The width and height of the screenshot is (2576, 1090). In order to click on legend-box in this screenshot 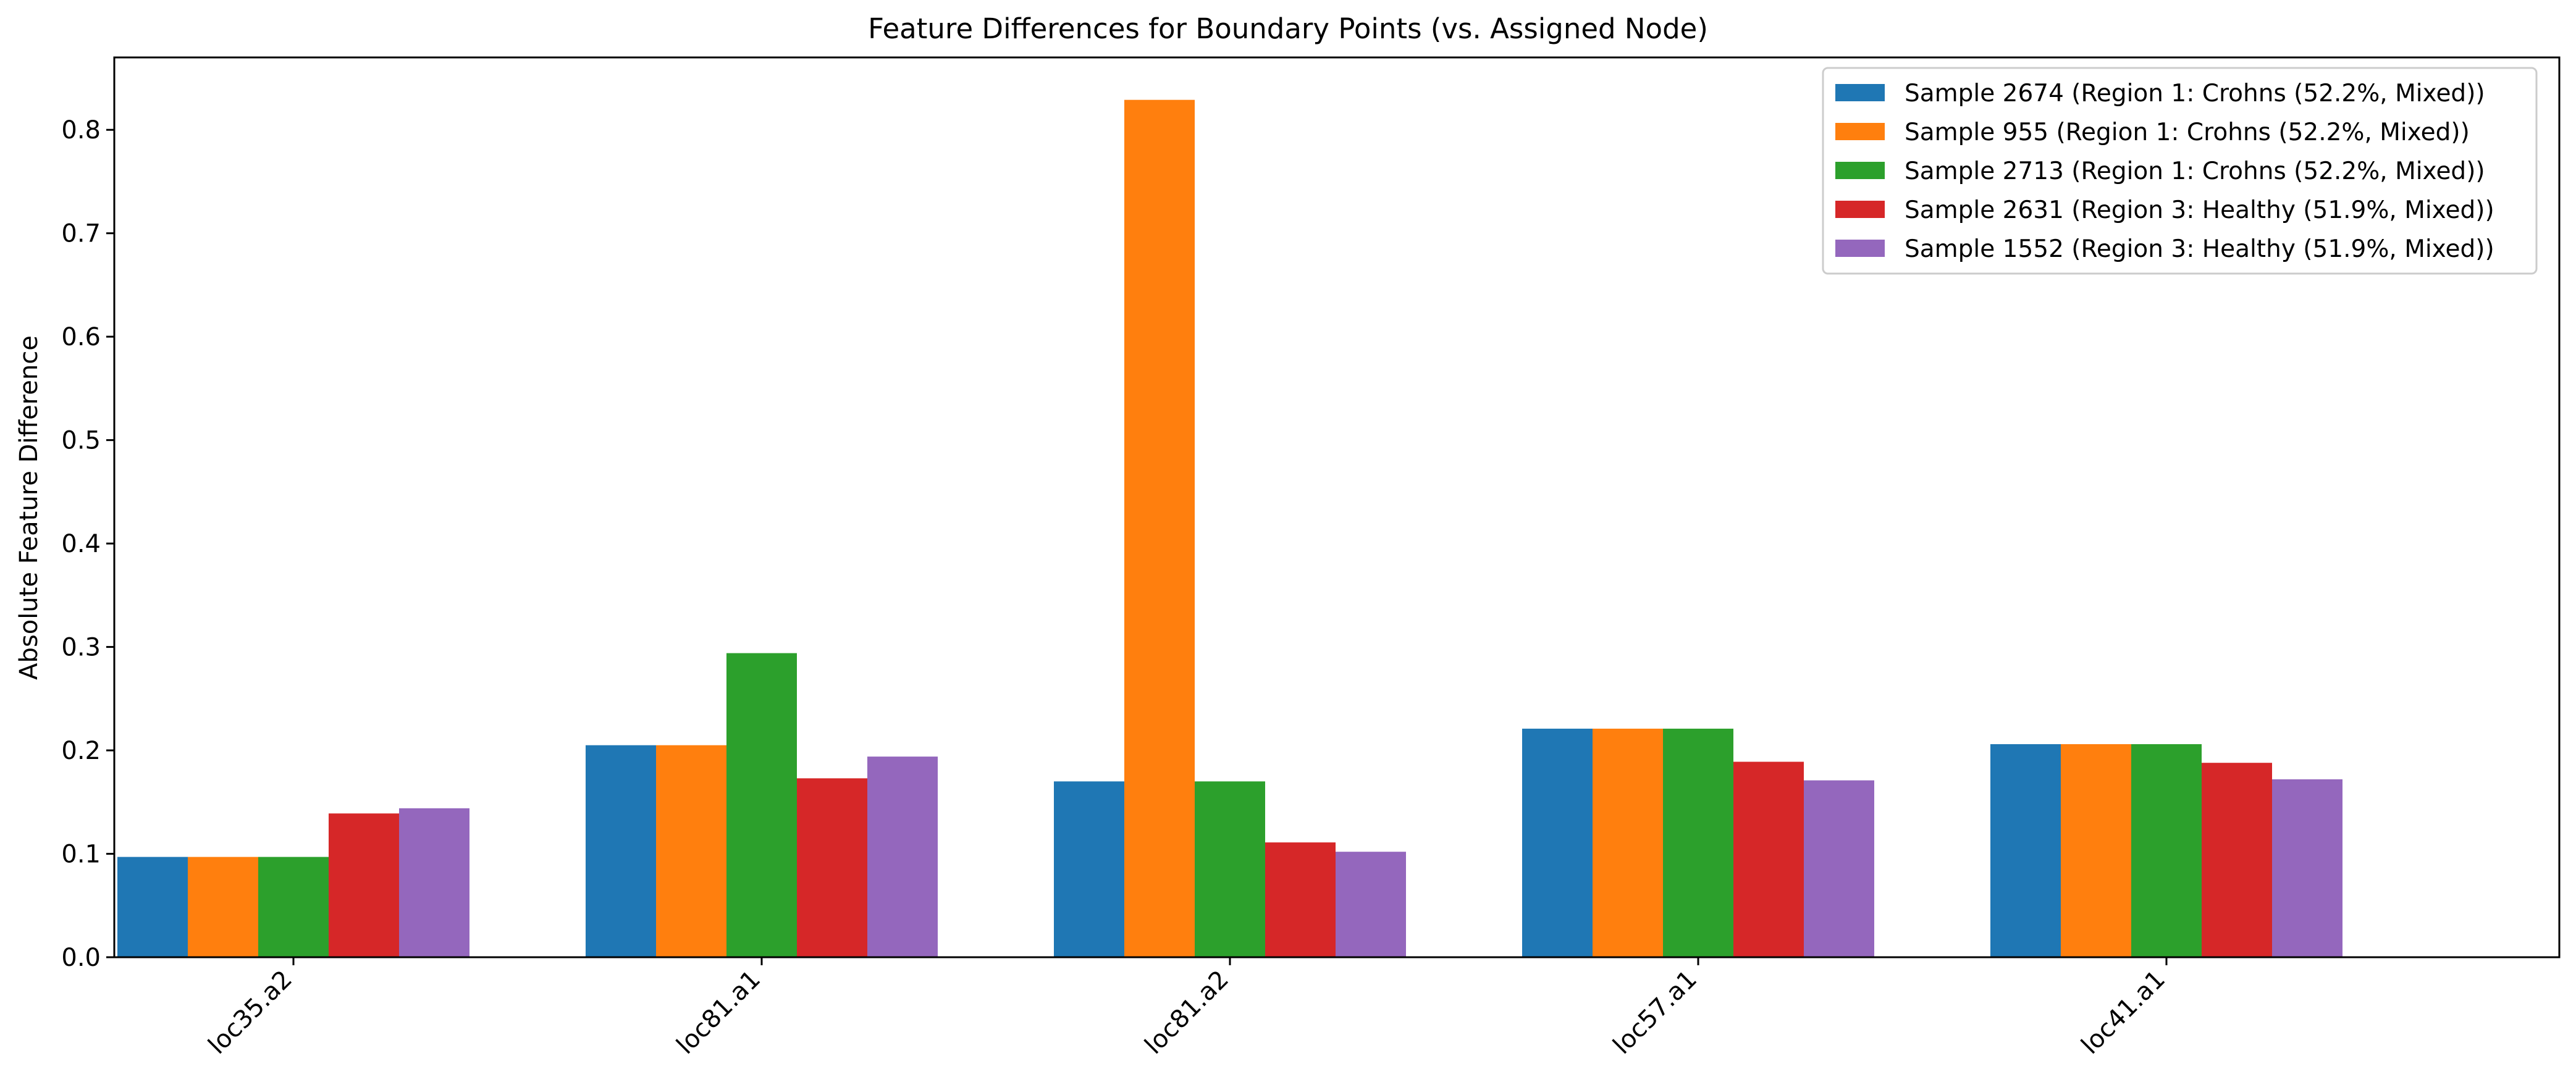, I will do `click(2180, 171)`.